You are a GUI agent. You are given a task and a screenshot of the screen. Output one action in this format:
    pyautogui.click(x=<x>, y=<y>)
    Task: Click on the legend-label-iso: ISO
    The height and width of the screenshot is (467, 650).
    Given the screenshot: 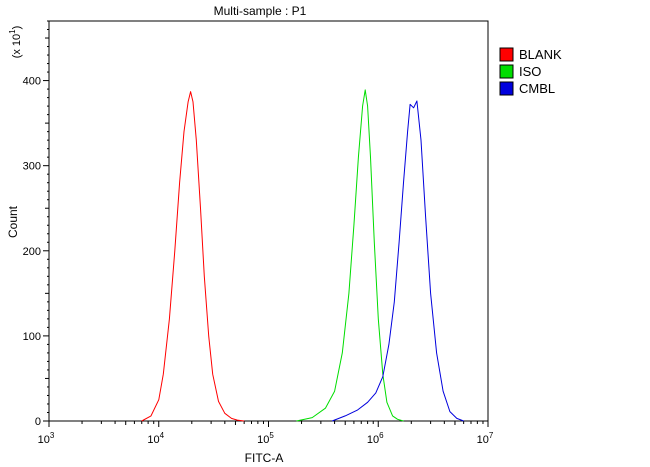 What is the action you would take?
    pyautogui.click(x=530, y=71)
    